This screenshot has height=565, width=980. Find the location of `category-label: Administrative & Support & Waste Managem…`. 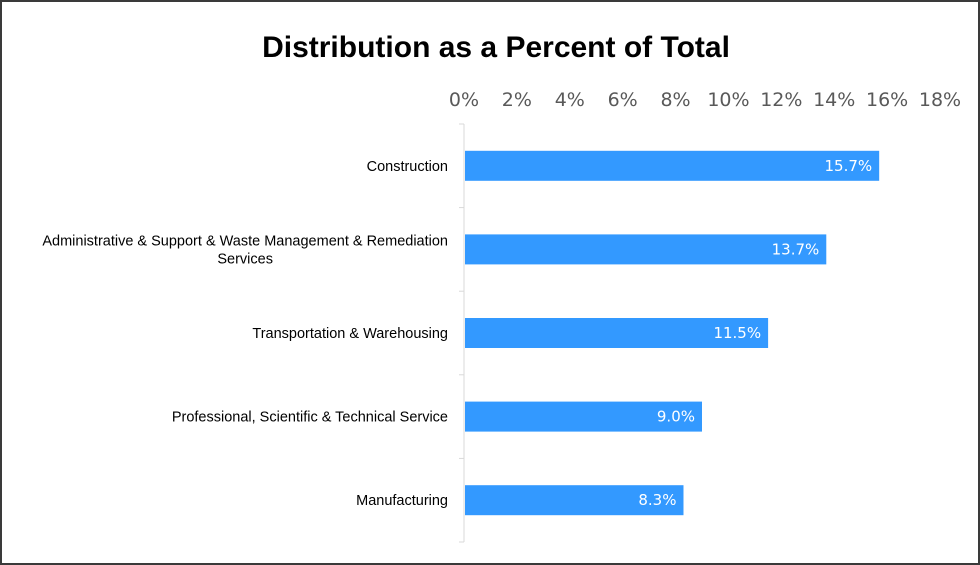

category-label: Administrative & Support & Waste Managem… is located at coordinates (245, 250).